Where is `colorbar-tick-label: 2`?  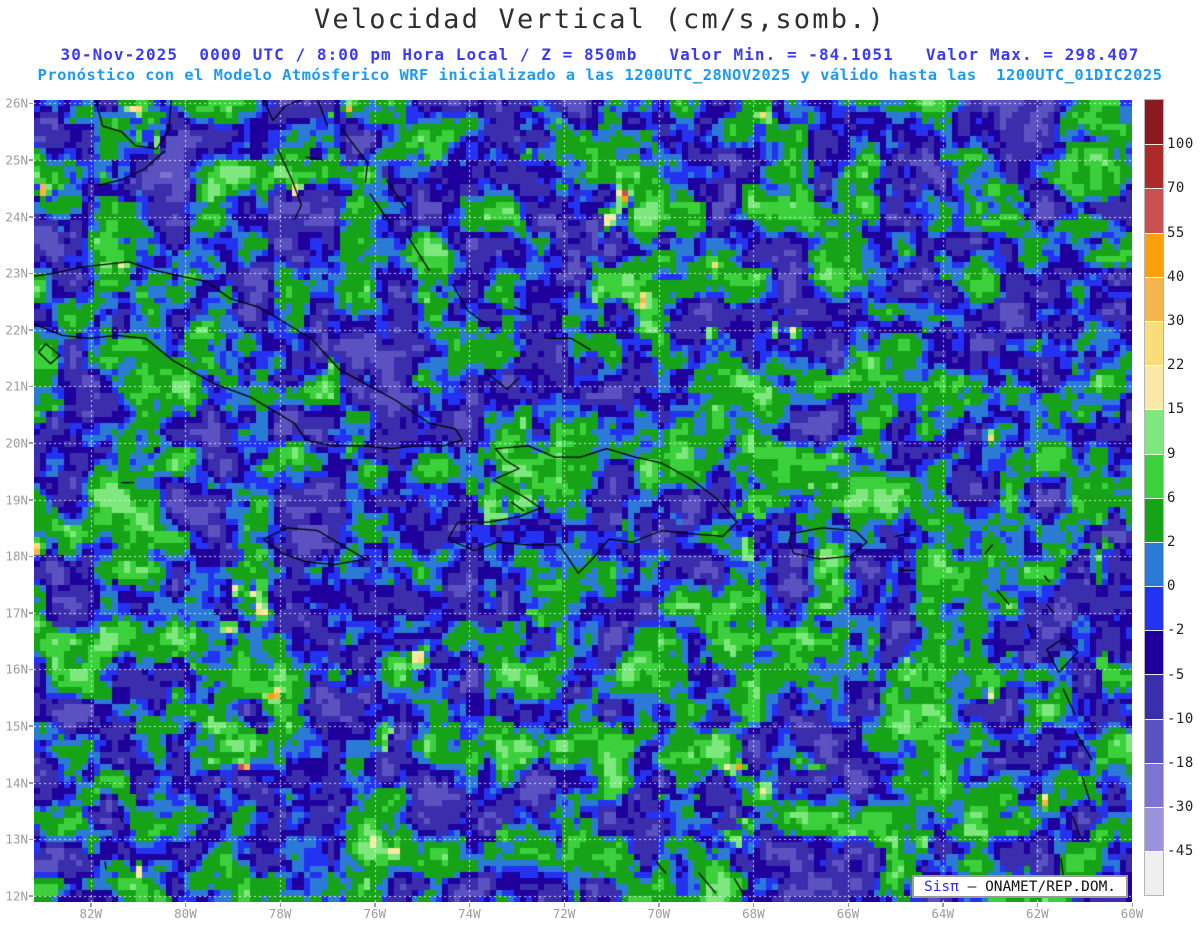 colorbar-tick-label: 2 is located at coordinates (1171, 542).